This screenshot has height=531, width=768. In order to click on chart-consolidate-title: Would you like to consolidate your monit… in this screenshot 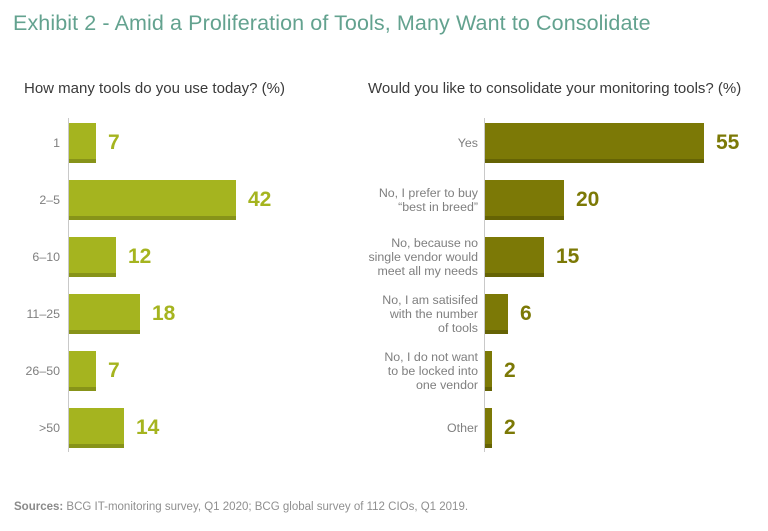, I will do `click(555, 88)`.